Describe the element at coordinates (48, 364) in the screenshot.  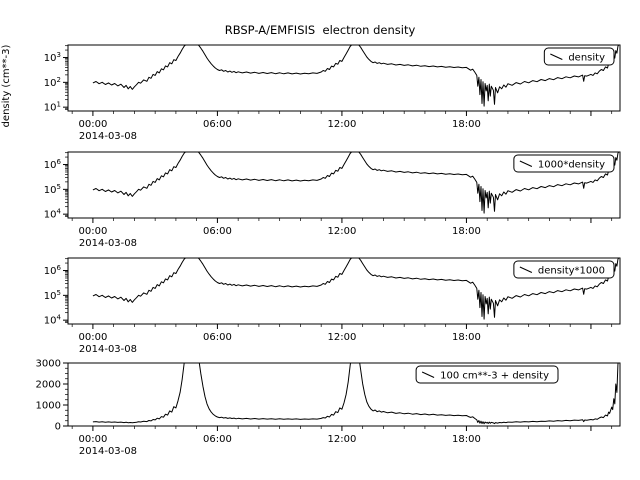
I see `y-tick-label: 3000` at that location.